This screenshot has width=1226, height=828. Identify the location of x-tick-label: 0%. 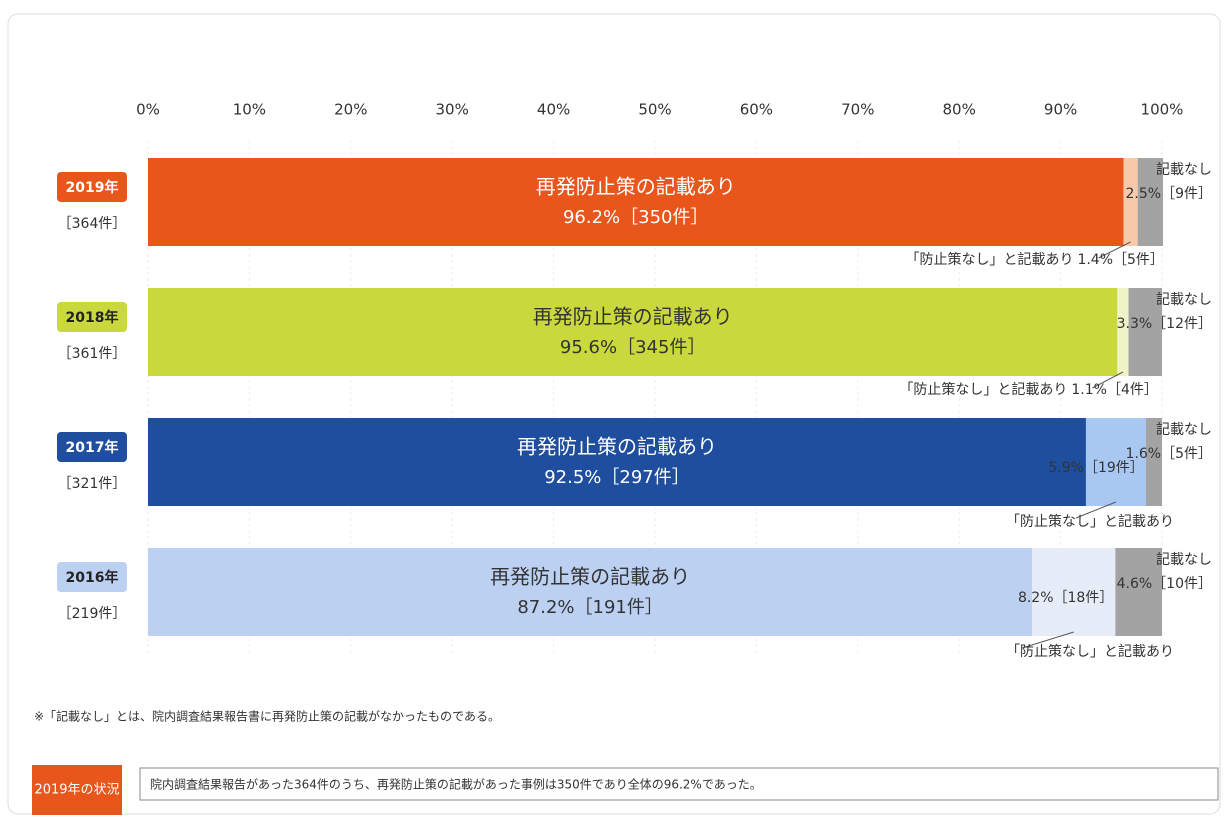
(148, 110).